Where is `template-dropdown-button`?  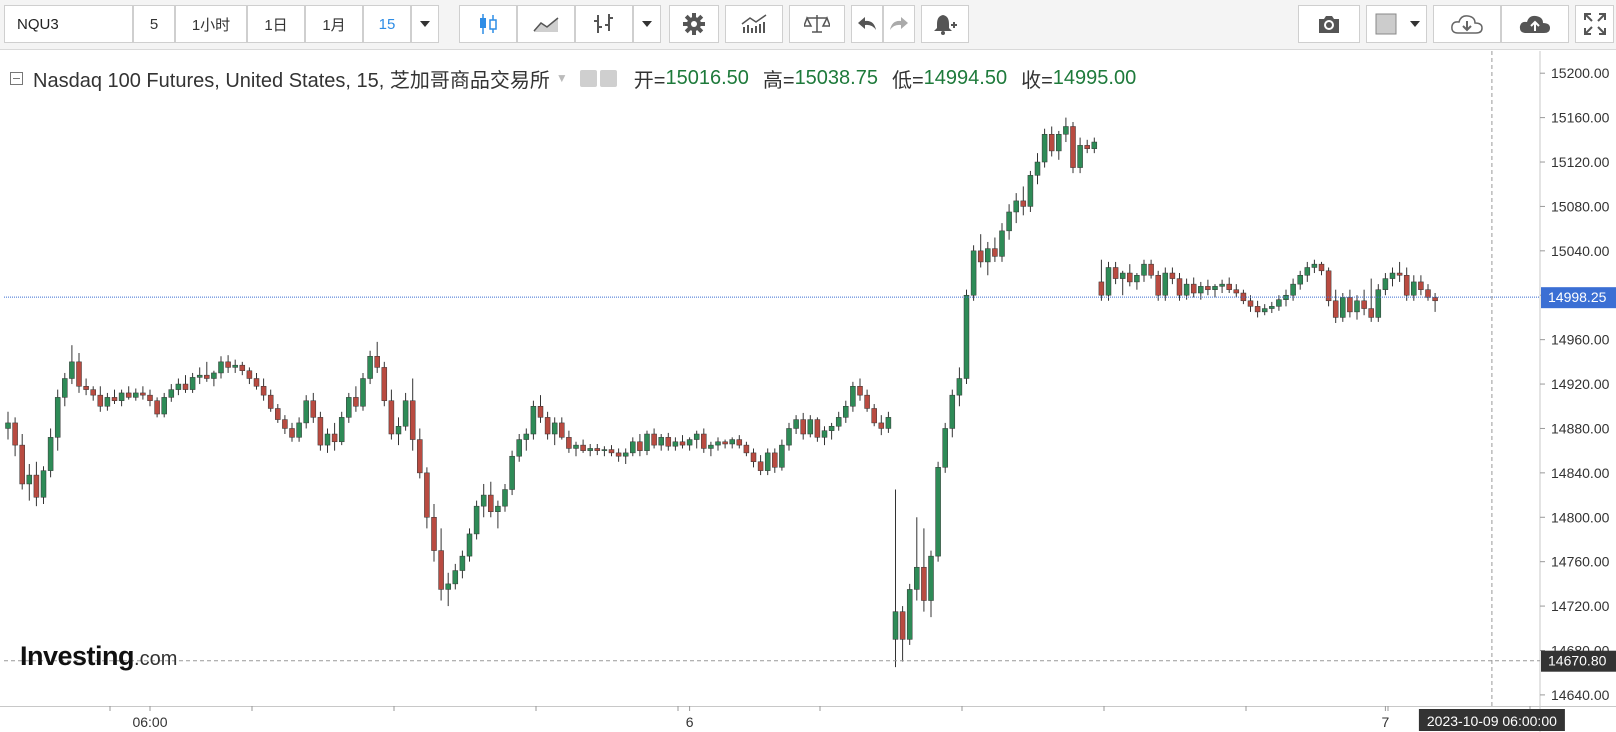 template-dropdown-button is located at coordinates (1415, 24).